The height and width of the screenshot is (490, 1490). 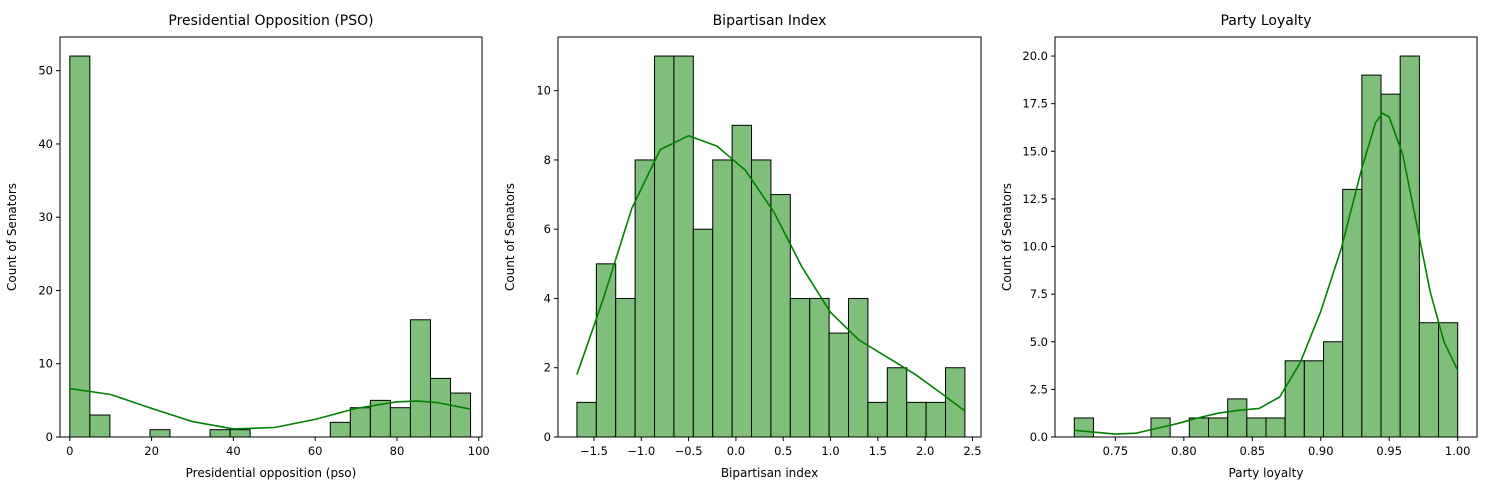 I want to click on chart-title: Party Loyalty, so click(x=1265, y=21).